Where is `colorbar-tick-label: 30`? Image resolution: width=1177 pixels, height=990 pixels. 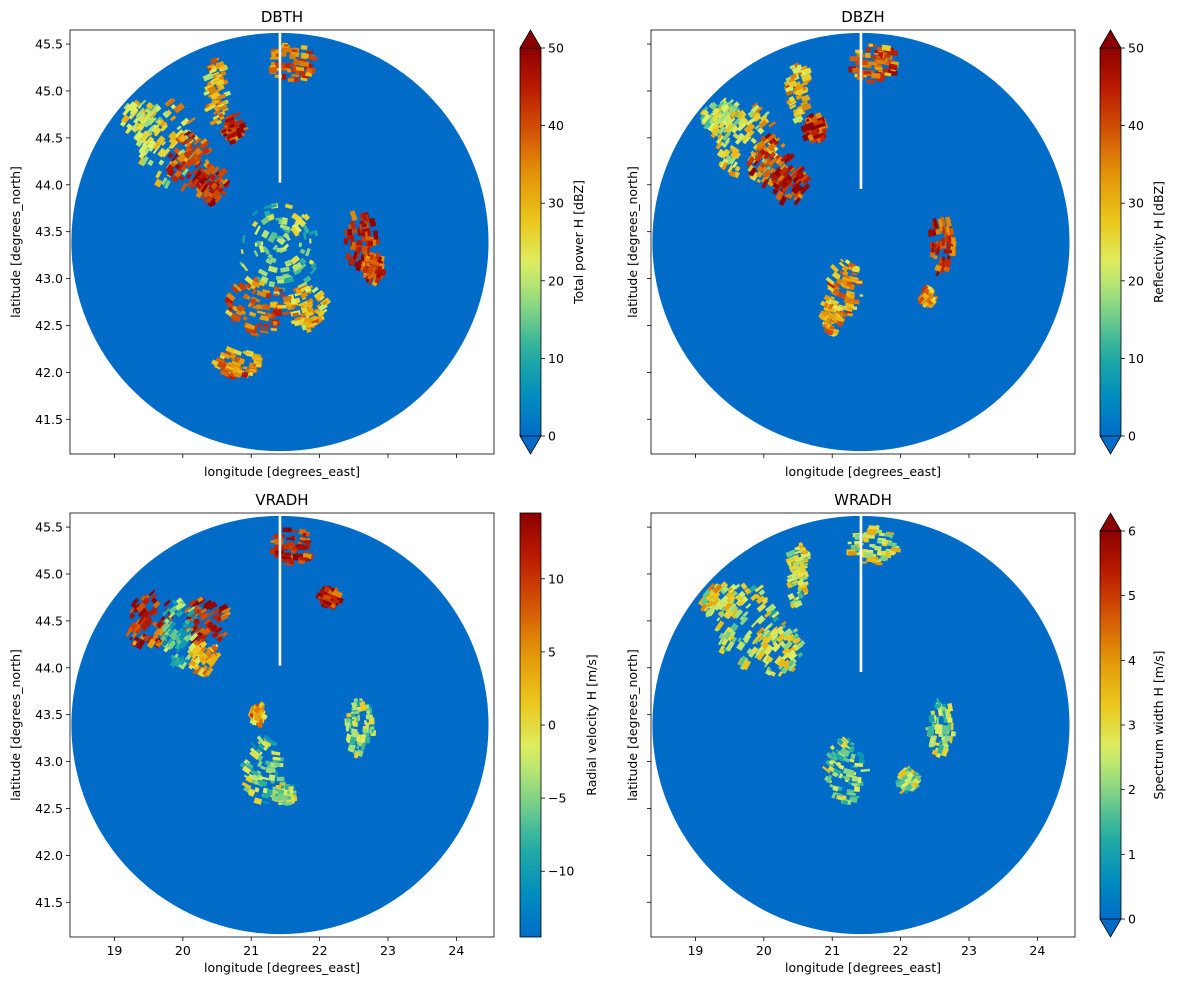 colorbar-tick-label: 30 is located at coordinates (1136, 203).